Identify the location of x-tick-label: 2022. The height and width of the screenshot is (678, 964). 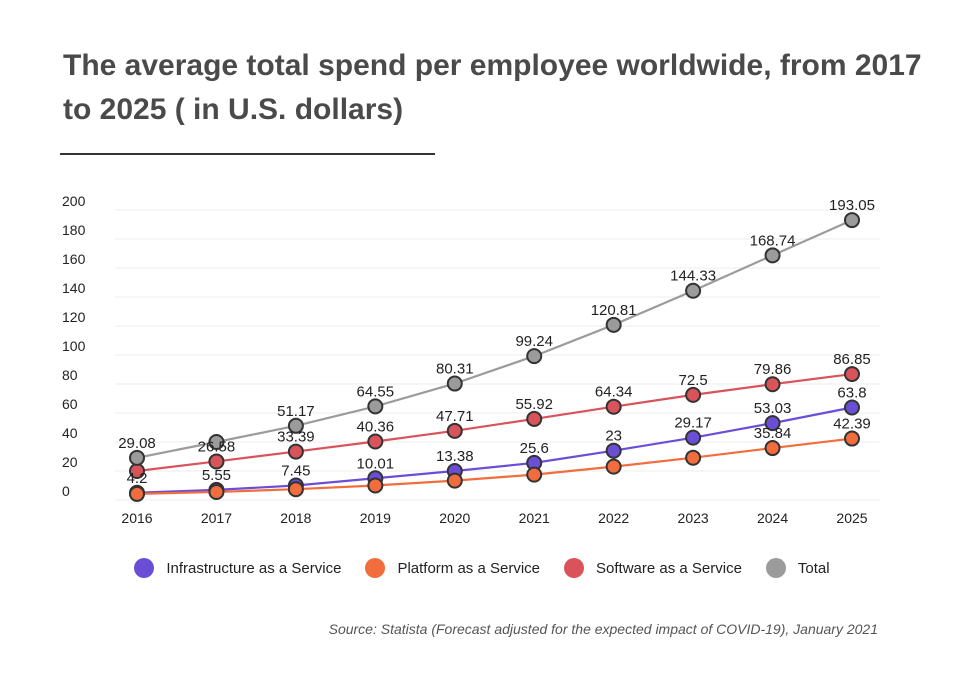
(613, 518).